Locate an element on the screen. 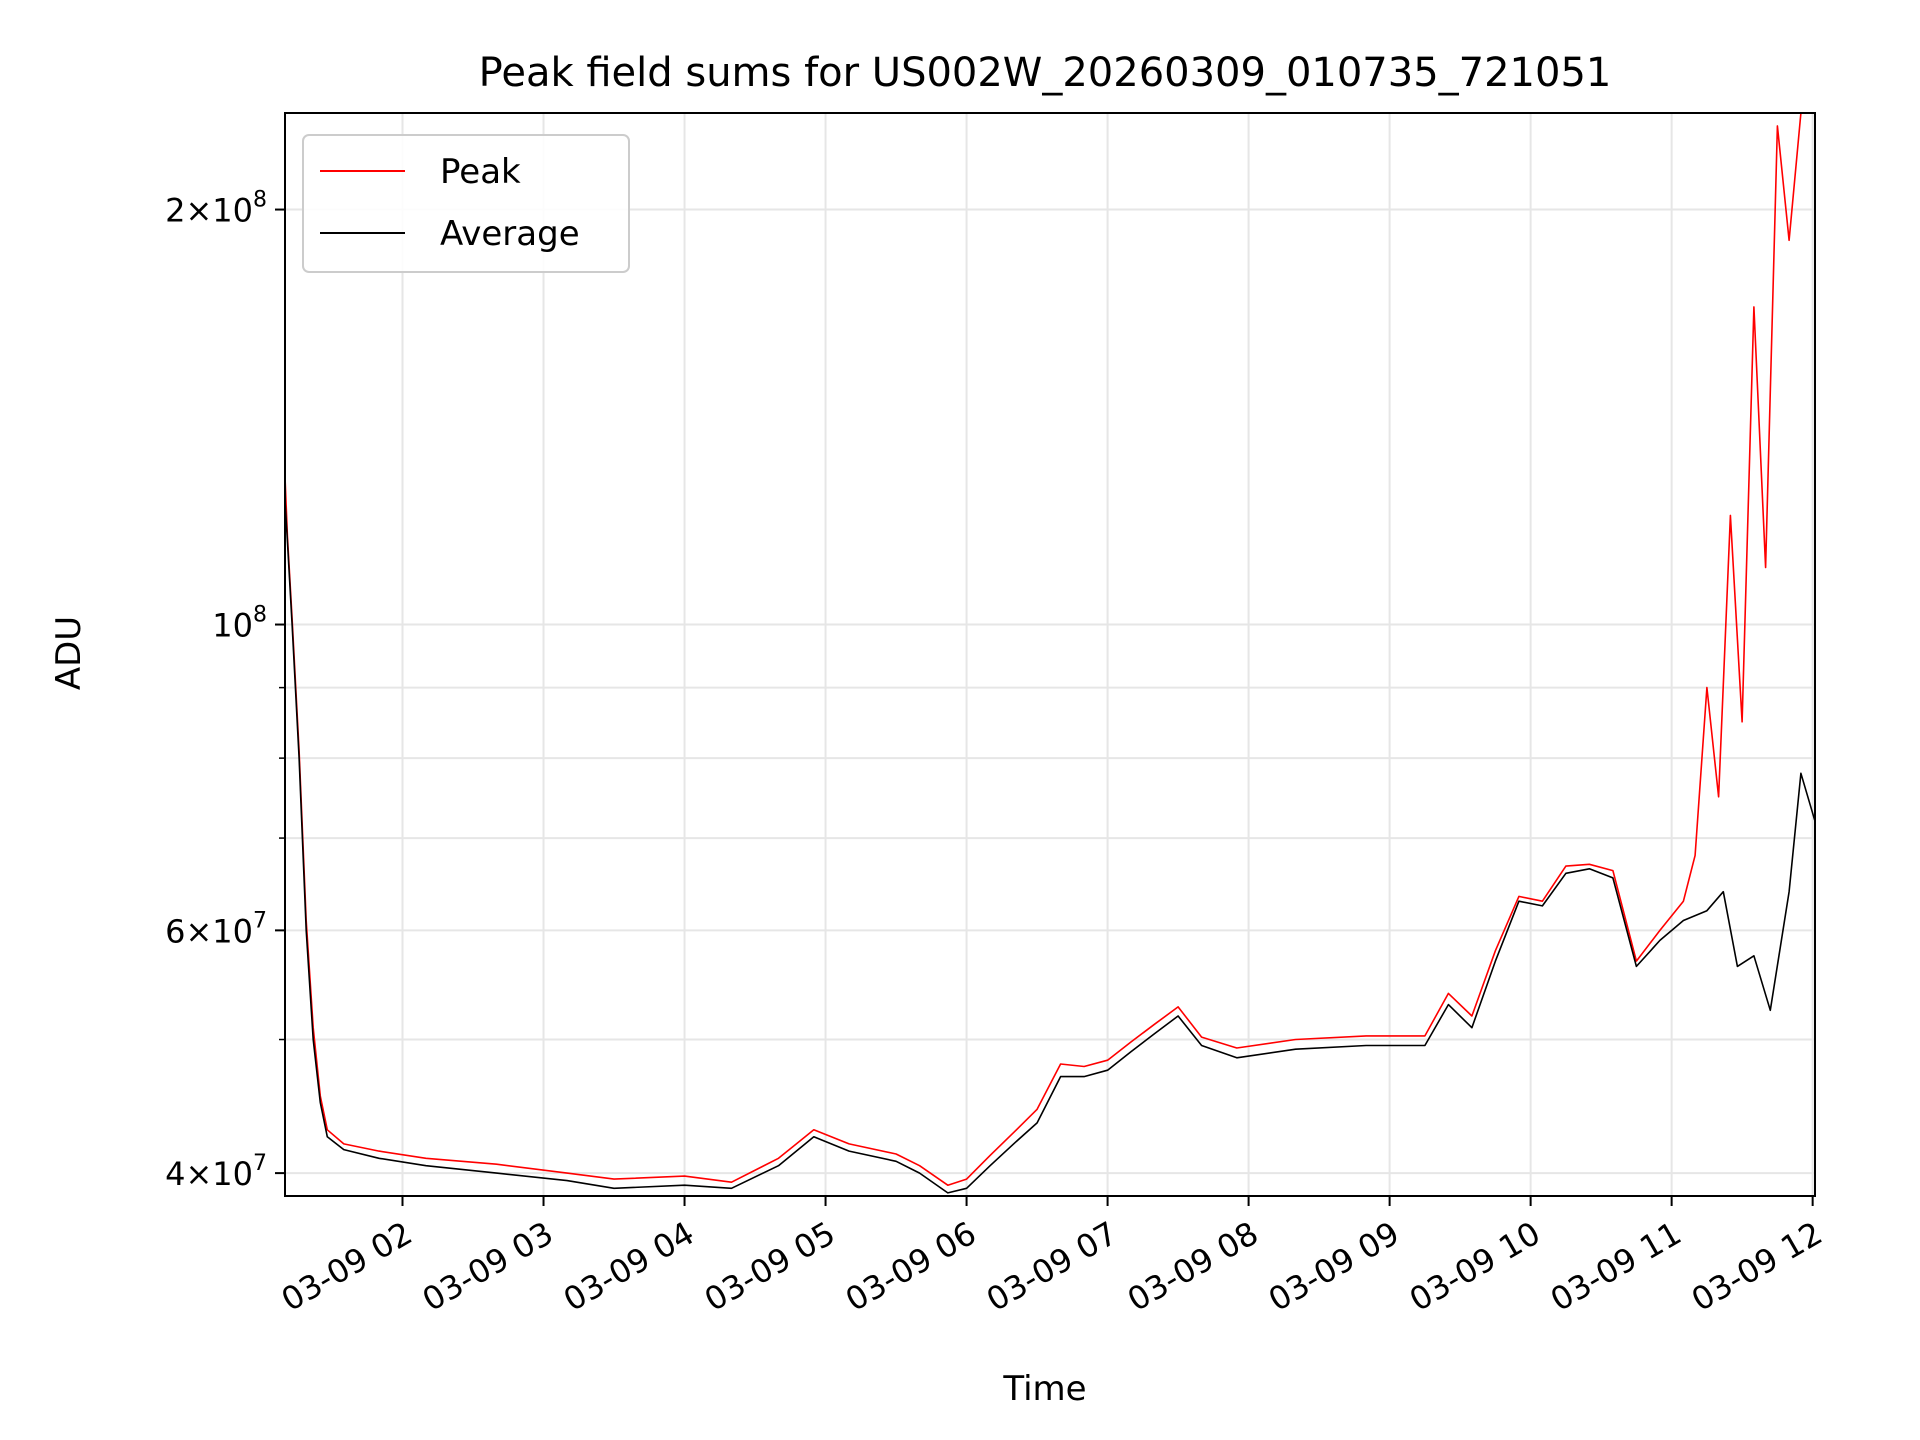 The image size is (1920, 1440). y-tick-label: 108 is located at coordinates (239, 624).